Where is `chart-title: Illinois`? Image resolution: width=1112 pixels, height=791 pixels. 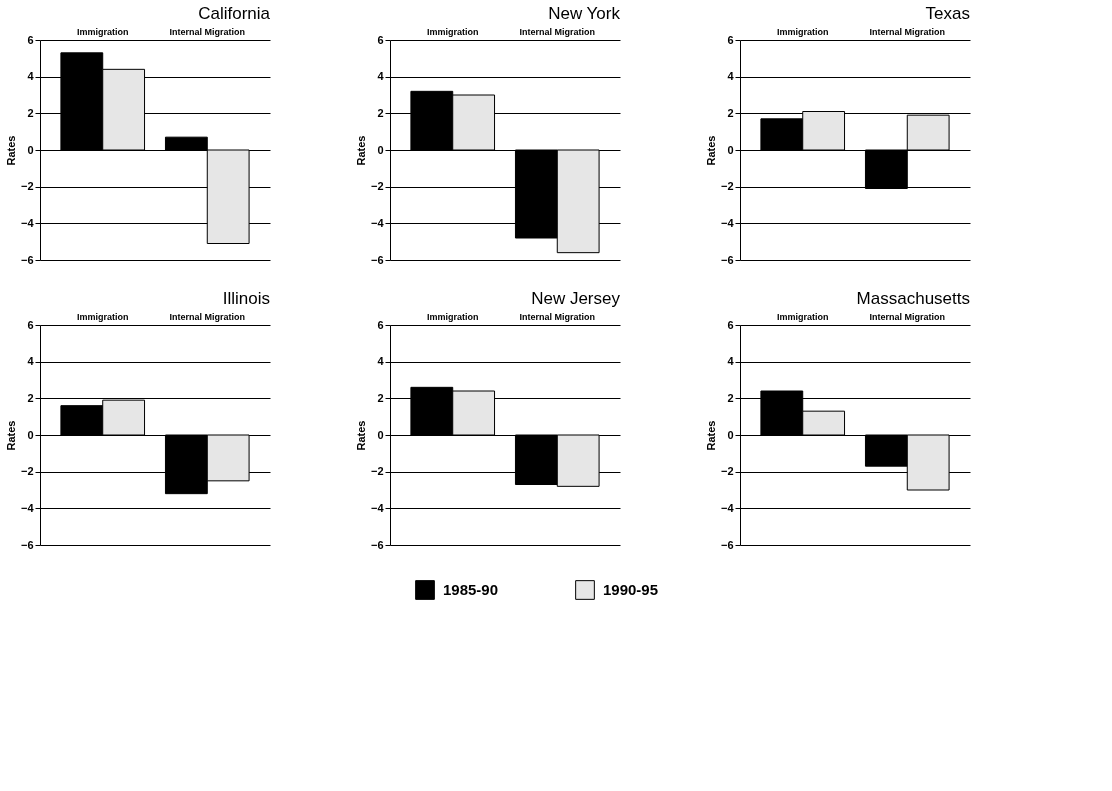 chart-title: Illinois is located at coordinates (246, 298).